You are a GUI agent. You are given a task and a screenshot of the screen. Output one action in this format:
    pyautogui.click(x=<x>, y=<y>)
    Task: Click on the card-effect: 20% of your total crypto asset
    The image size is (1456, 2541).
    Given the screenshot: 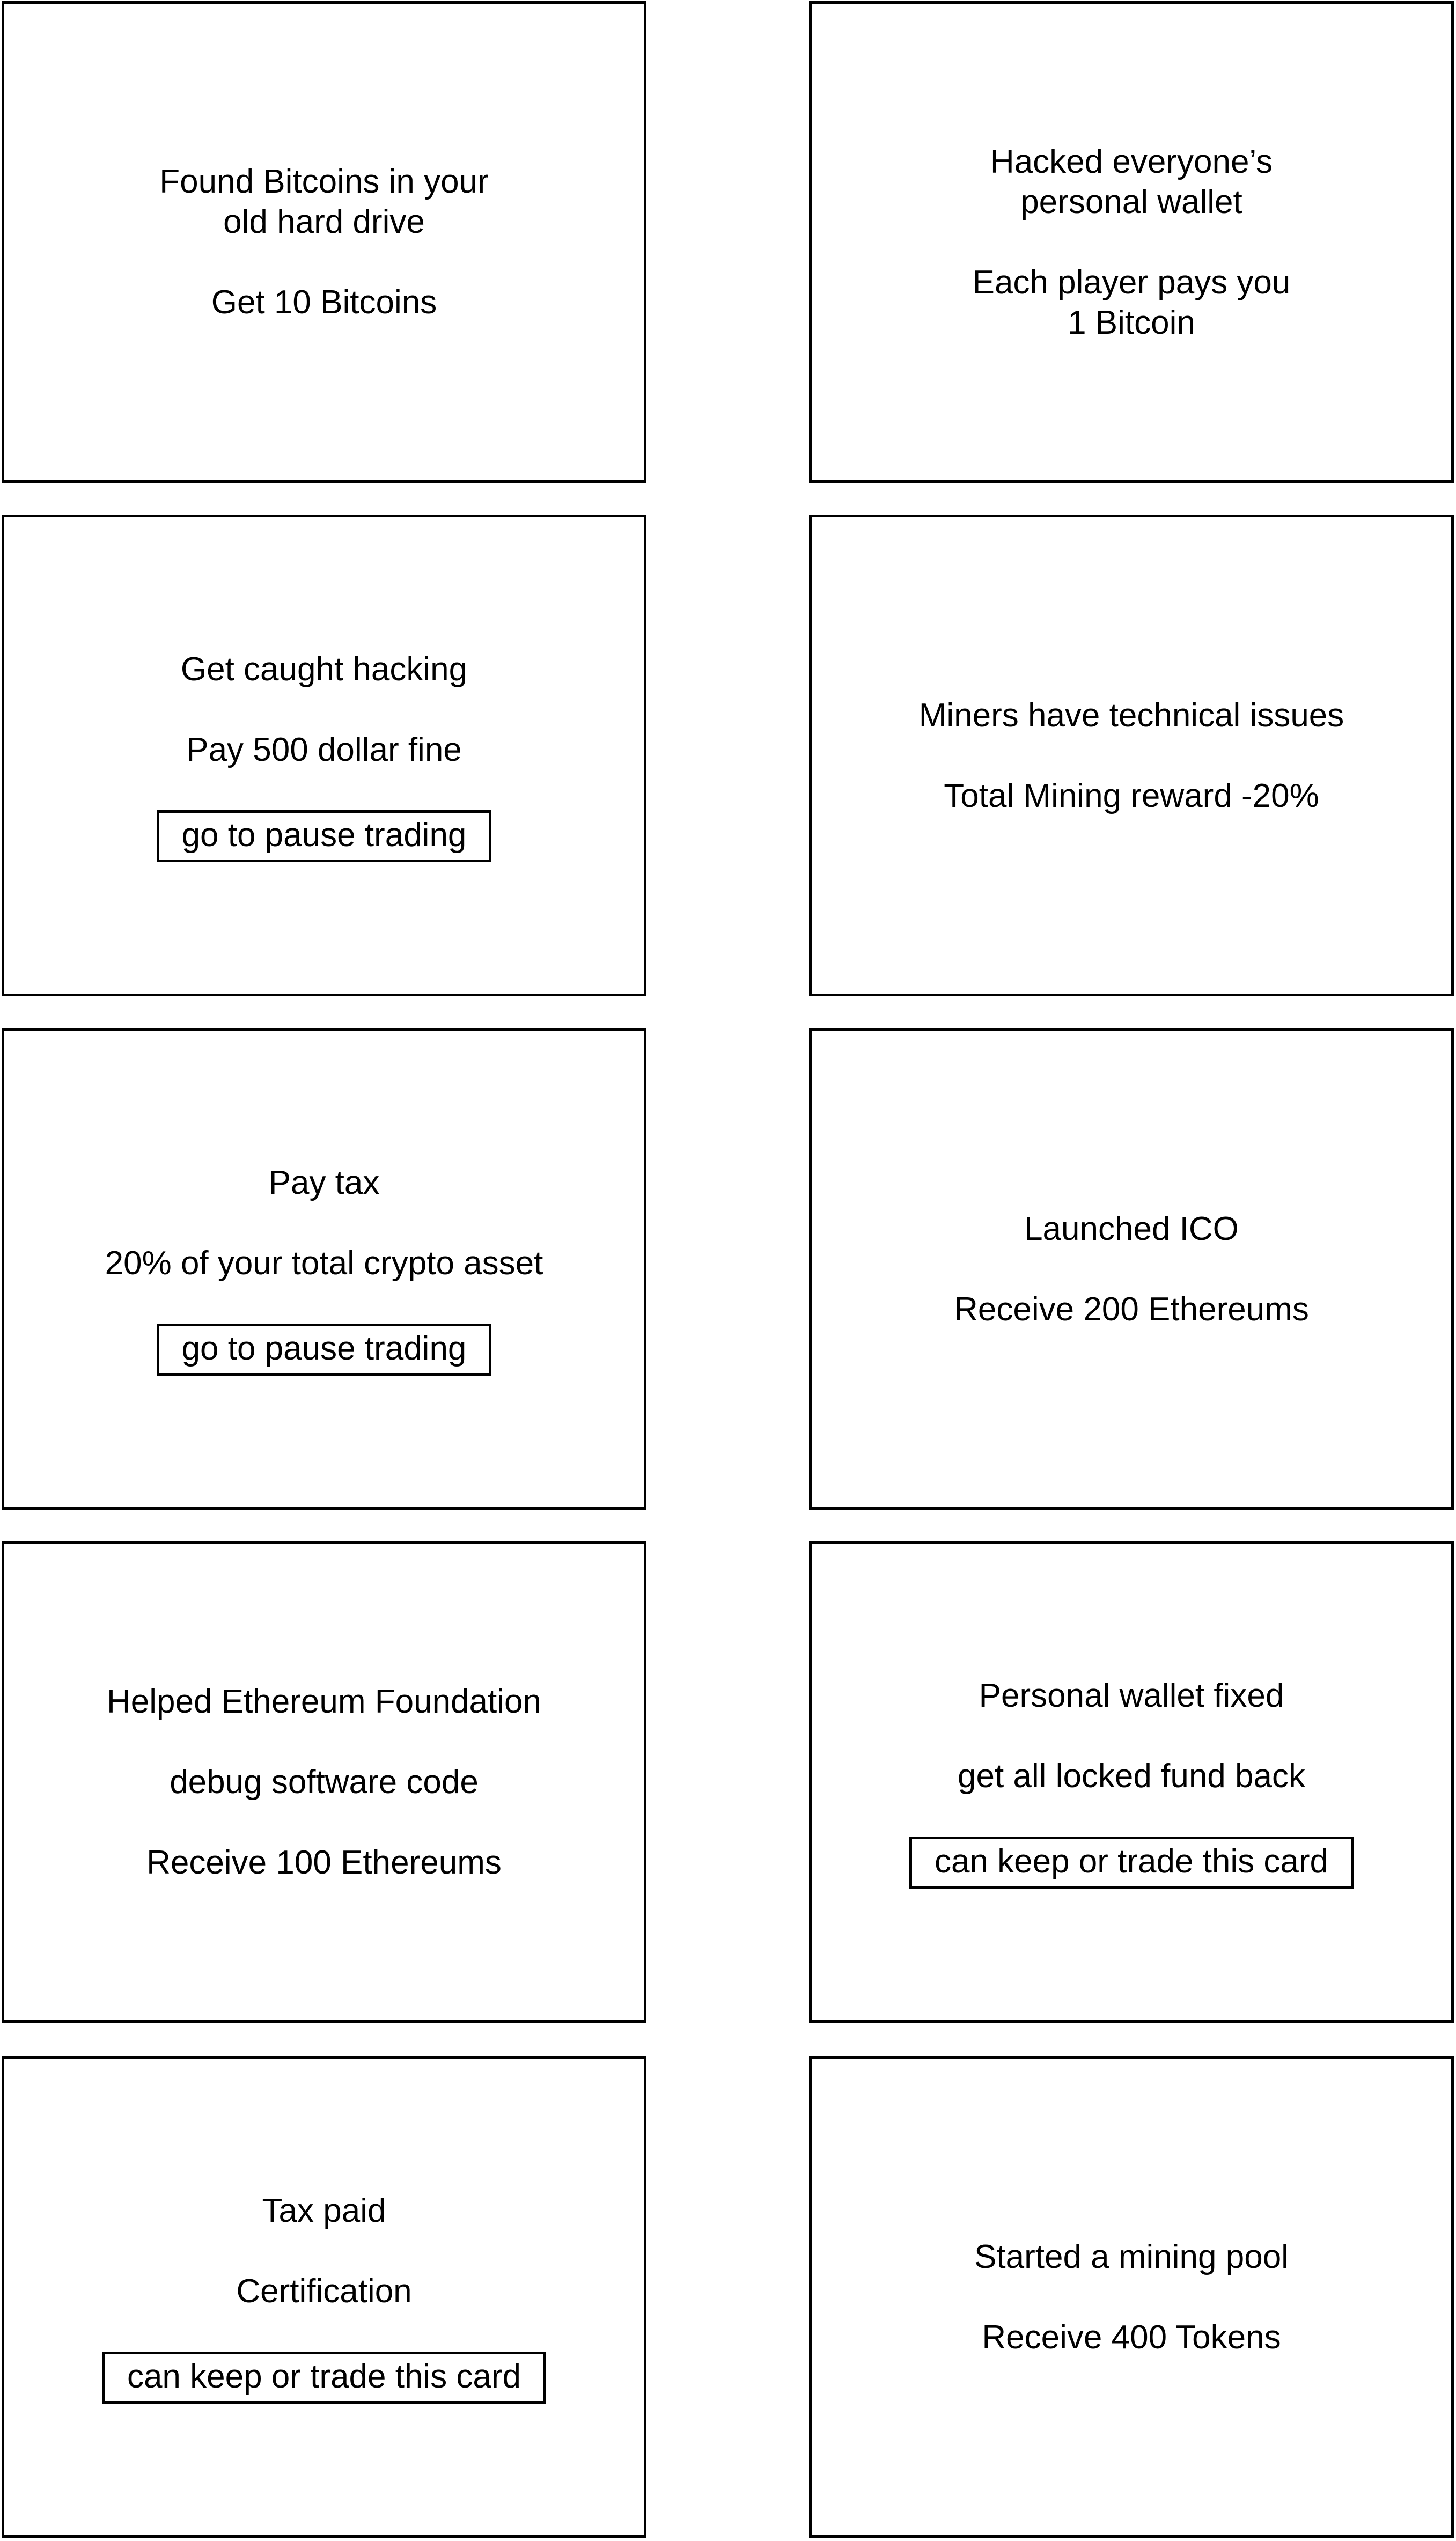 What is the action you would take?
    pyautogui.click(x=324, y=1263)
    